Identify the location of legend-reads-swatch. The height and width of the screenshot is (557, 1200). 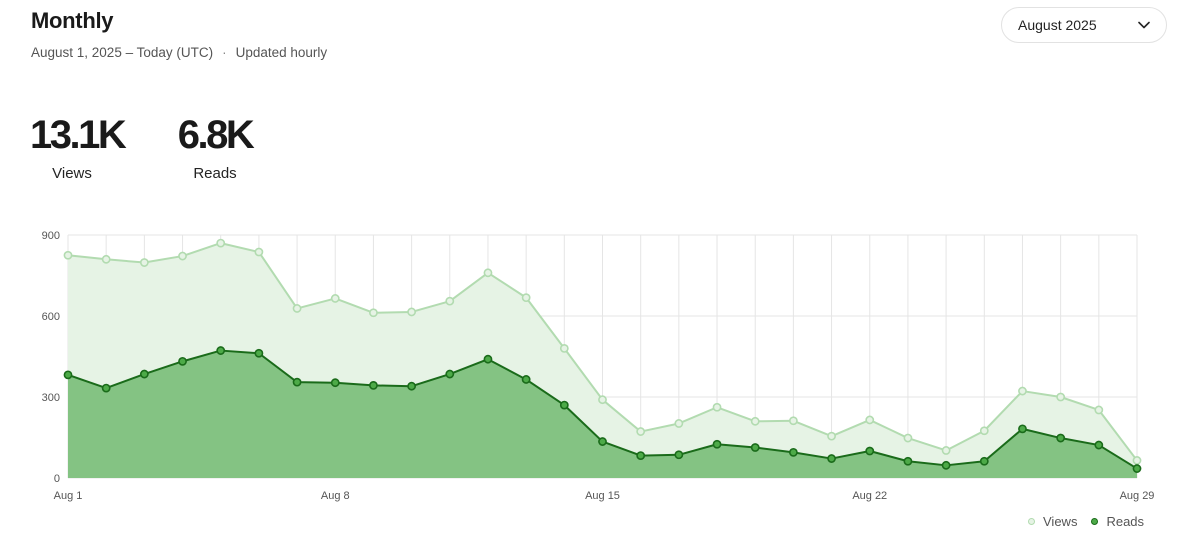
(1095, 521).